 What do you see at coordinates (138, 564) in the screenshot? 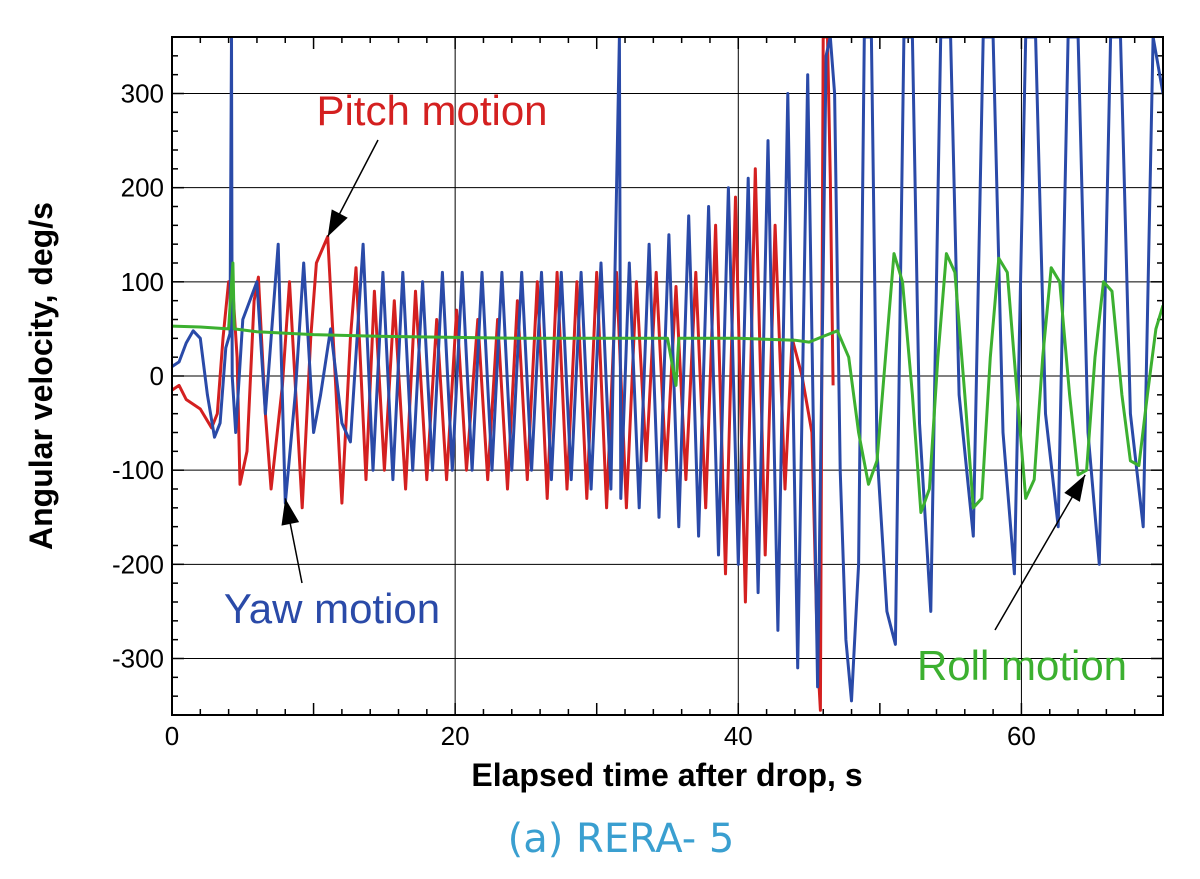
I see `y-tick-label: -200` at bounding box center [138, 564].